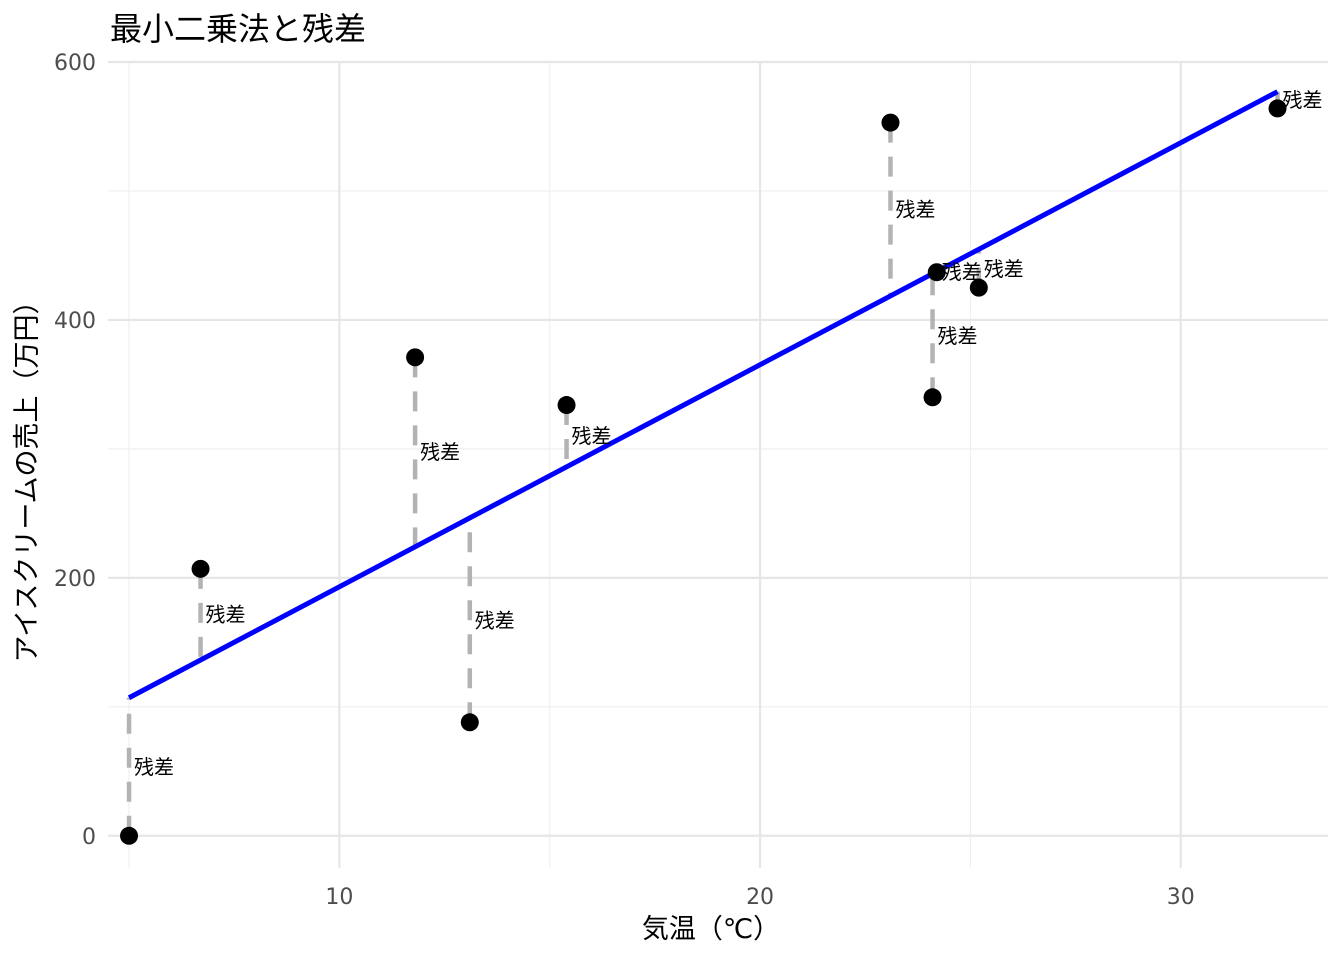  Describe the element at coordinates (226, 615) in the screenshot. I see `residual-label-1: 残差` at that location.